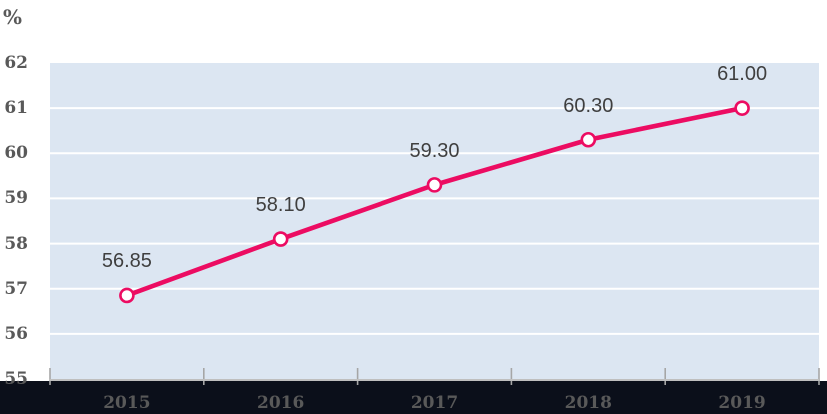 The image size is (827, 414). What do you see at coordinates (280, 205) in the screenshot?
I see `data-point-value-label: 58.10` at bounding box center [280, 205].